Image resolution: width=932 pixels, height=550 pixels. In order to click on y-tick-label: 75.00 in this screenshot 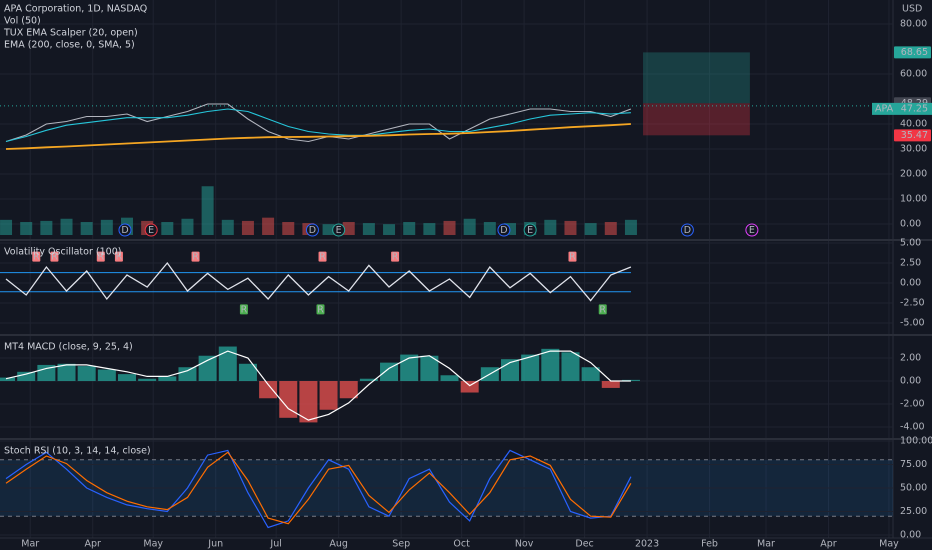, I will do `click(913, 464)`.